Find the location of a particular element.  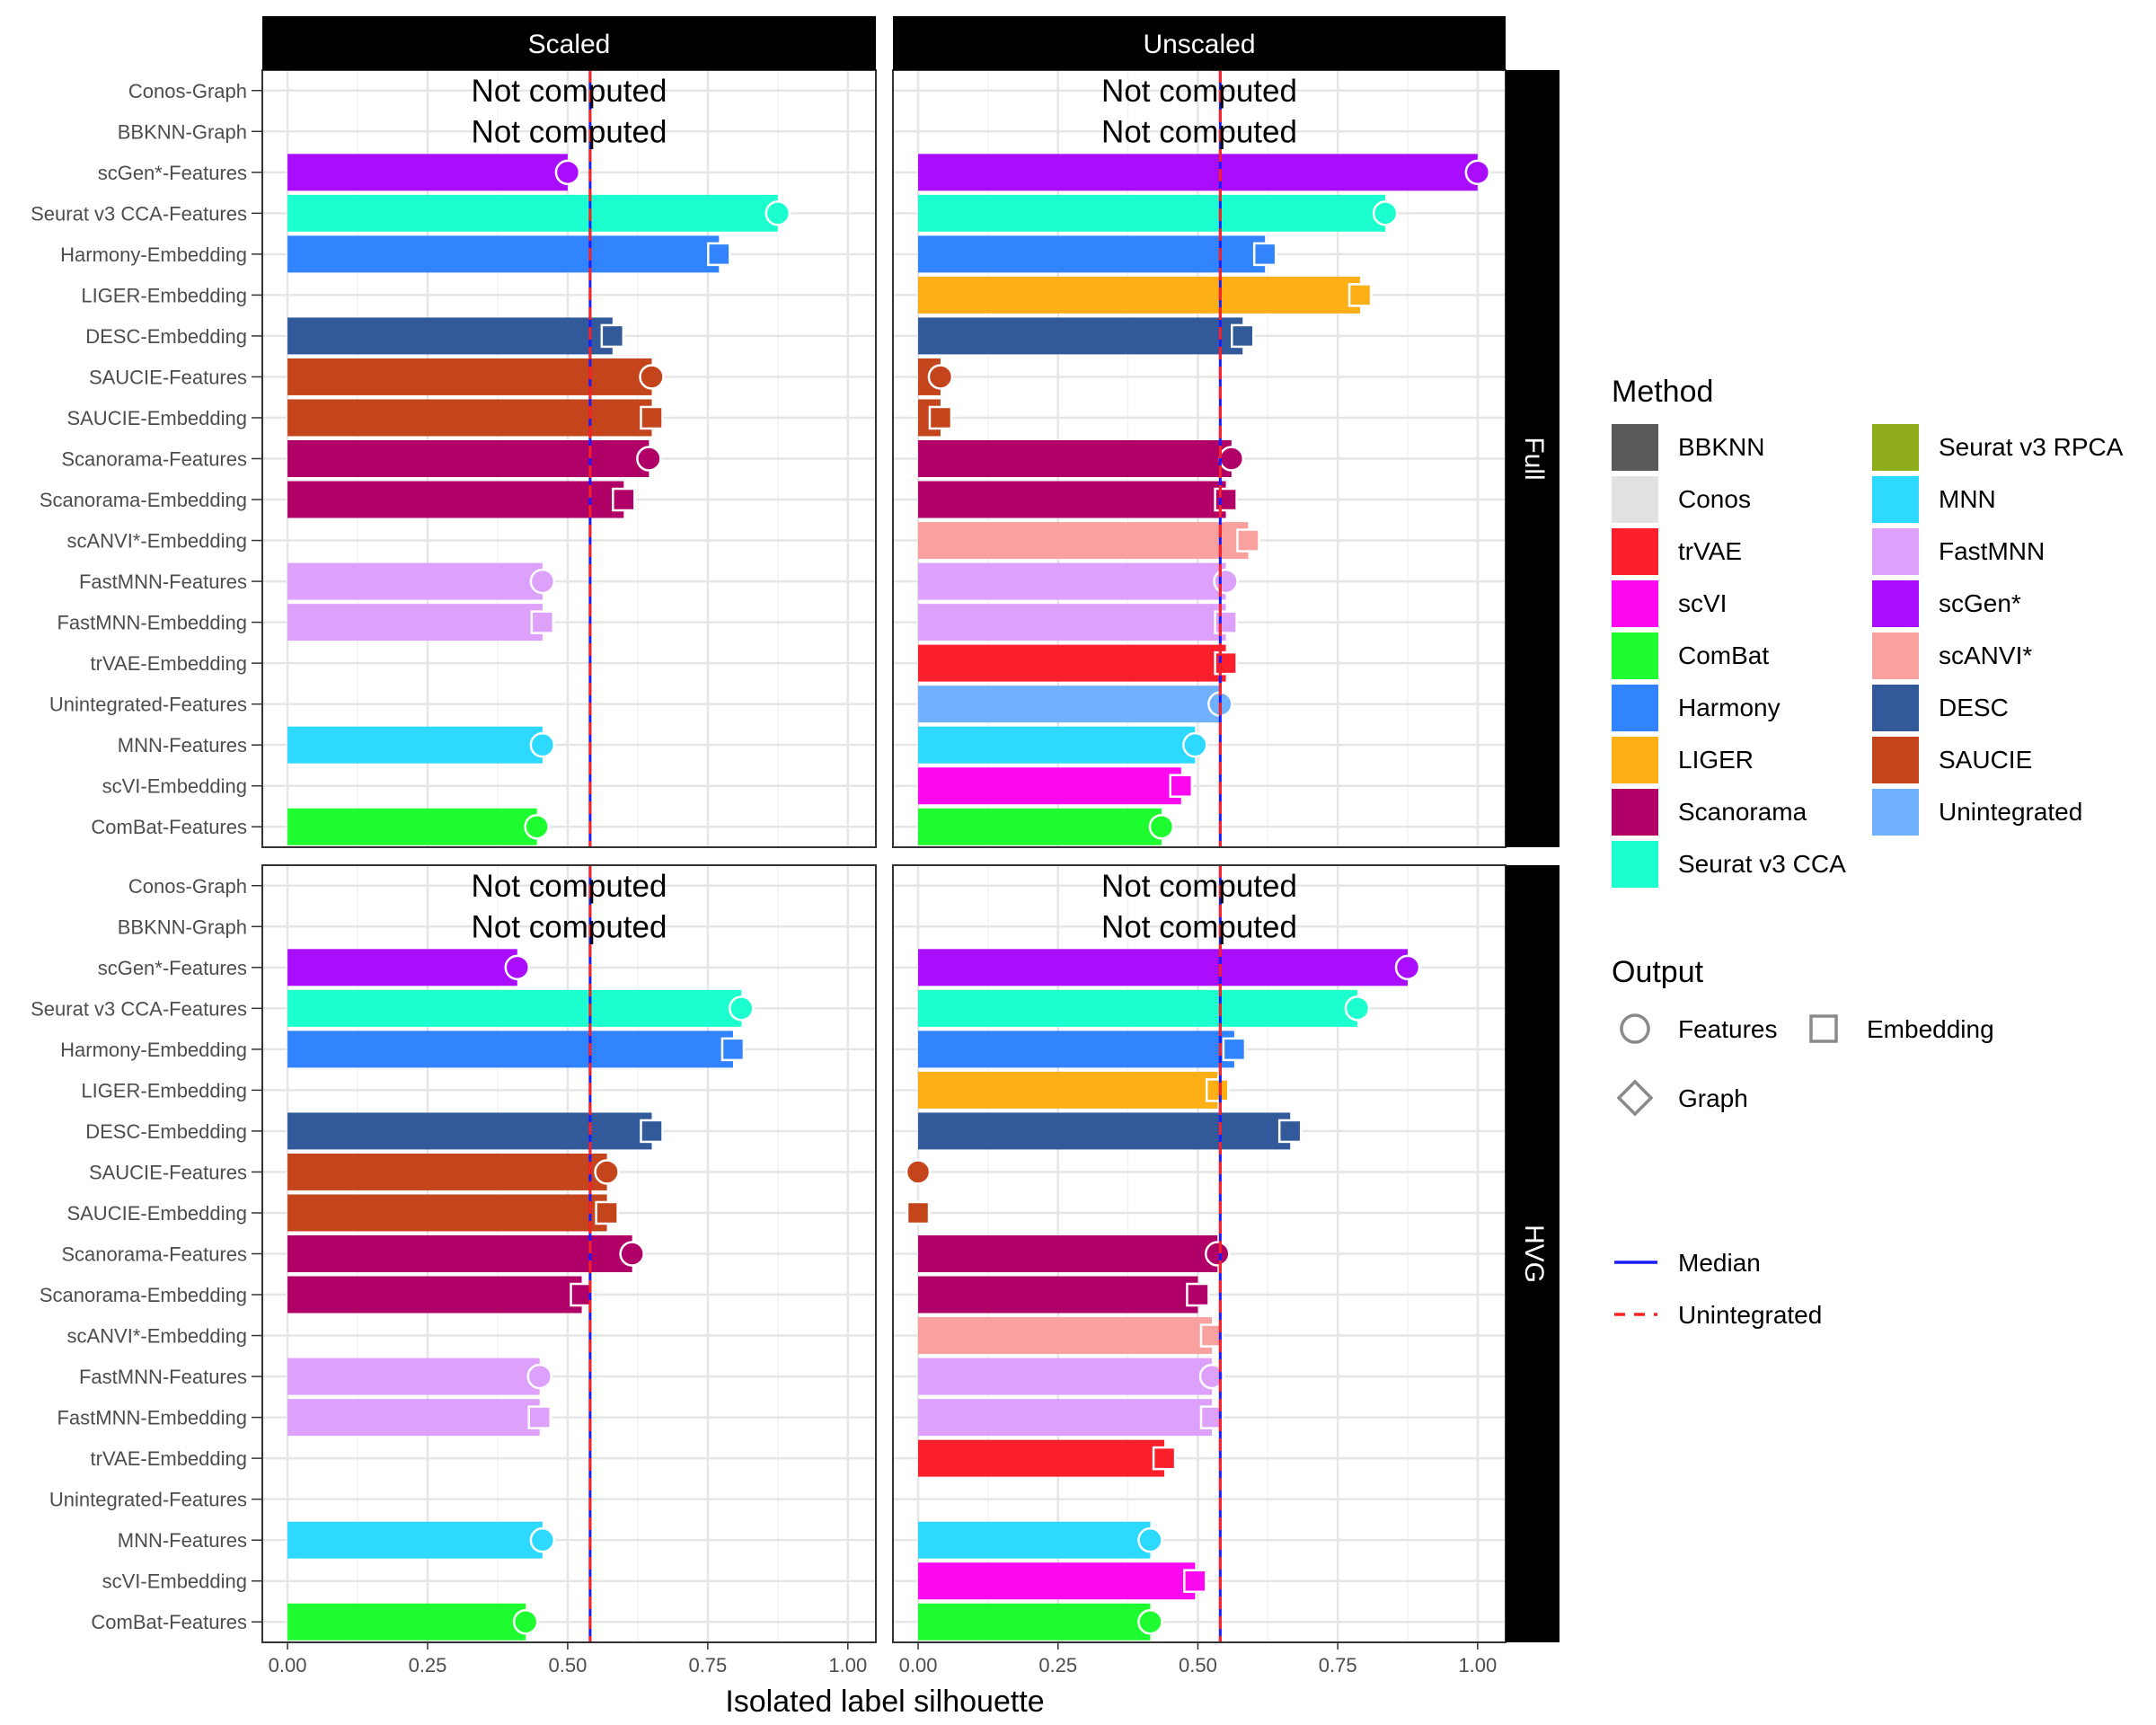

y-axis-label: Scanorama-Features is located at coordinates (154, 459).